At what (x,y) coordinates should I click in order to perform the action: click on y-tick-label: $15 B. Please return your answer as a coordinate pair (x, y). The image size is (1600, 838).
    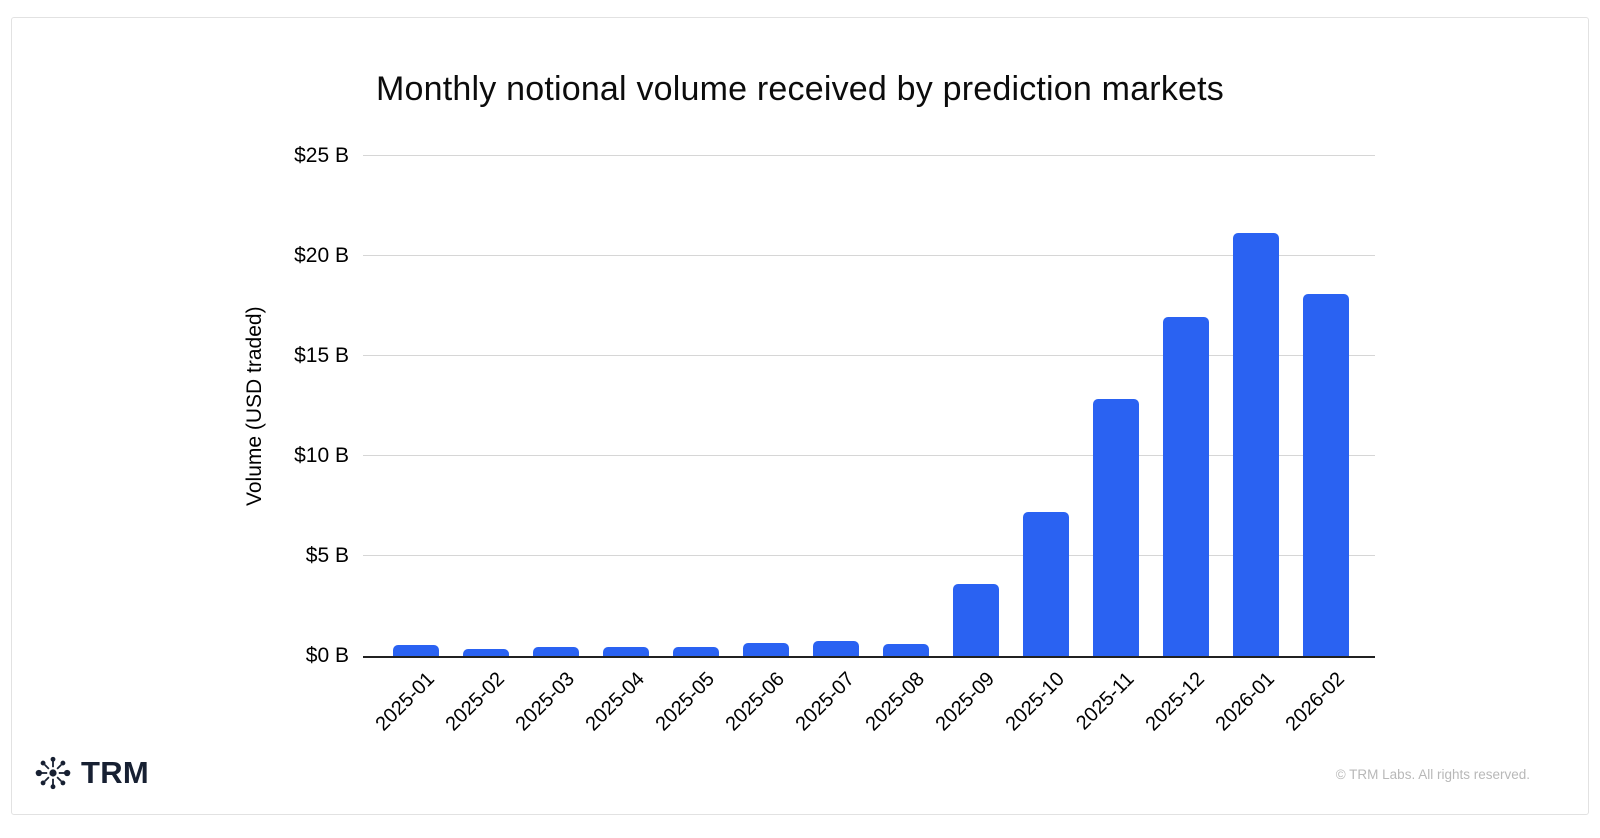
    Looking at the image, I should click on (321, 355).